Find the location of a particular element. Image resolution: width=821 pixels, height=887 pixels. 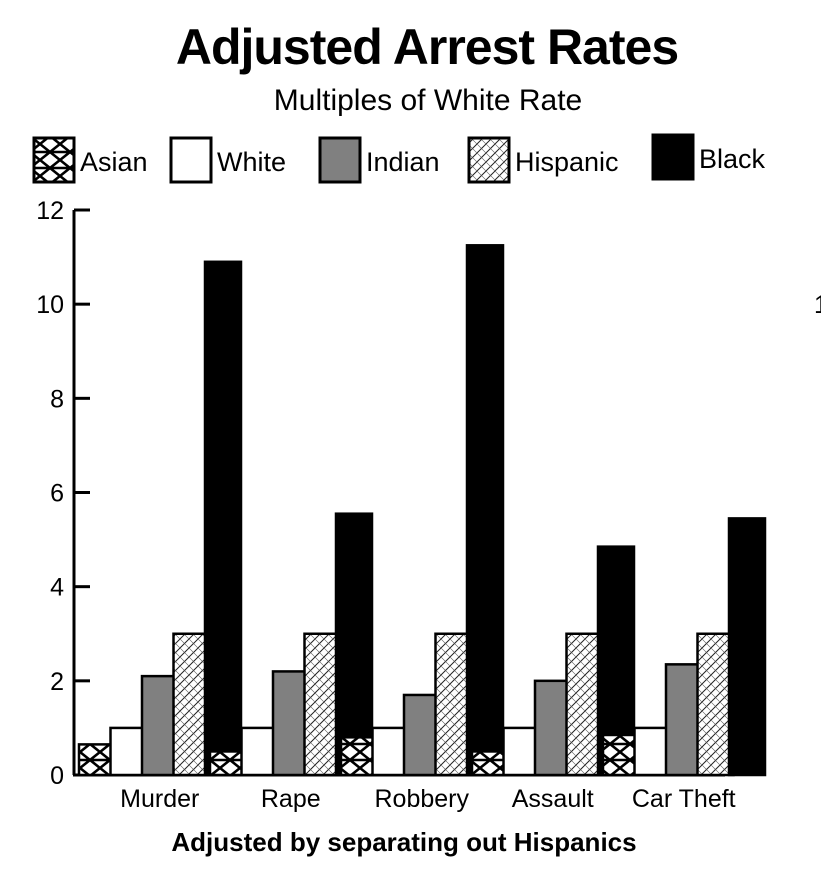

bar-white-assault is located at coordinates (521, 751).